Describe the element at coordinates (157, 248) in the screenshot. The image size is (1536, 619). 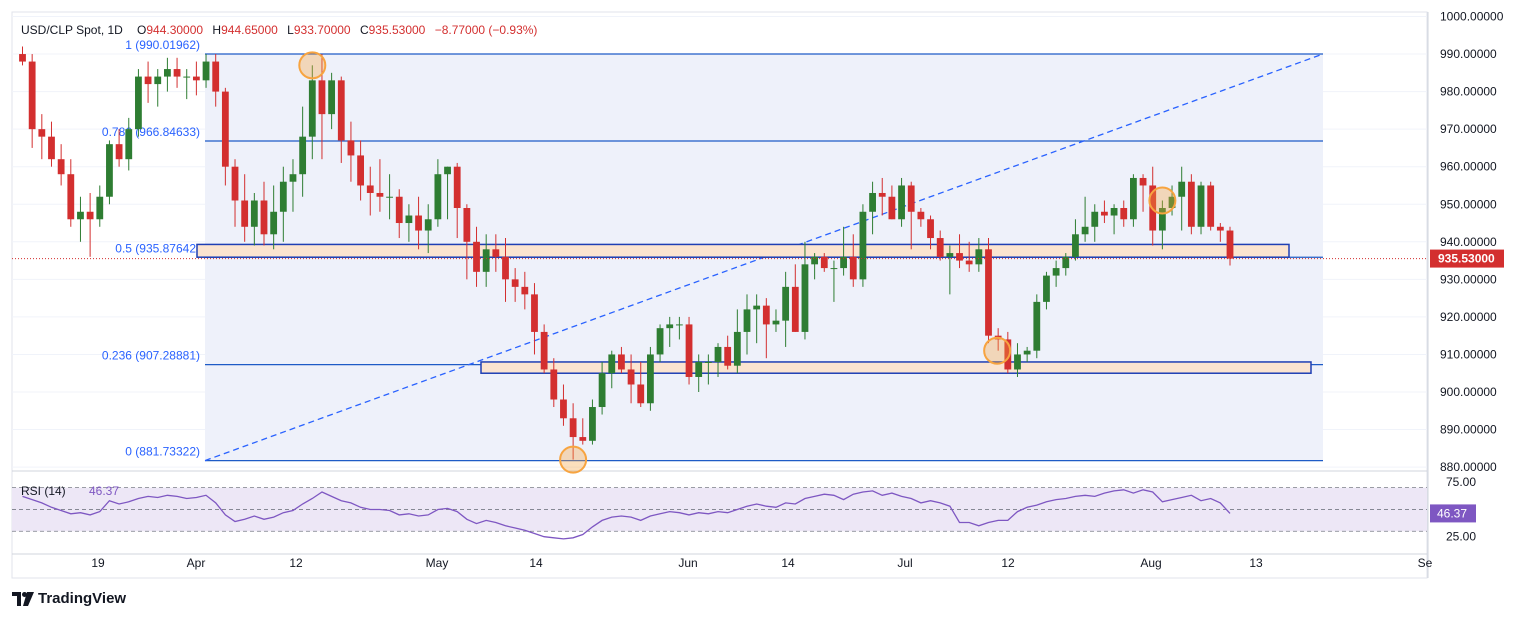
I see `fib-level-label: 0.5 (935.87642)` at that location.